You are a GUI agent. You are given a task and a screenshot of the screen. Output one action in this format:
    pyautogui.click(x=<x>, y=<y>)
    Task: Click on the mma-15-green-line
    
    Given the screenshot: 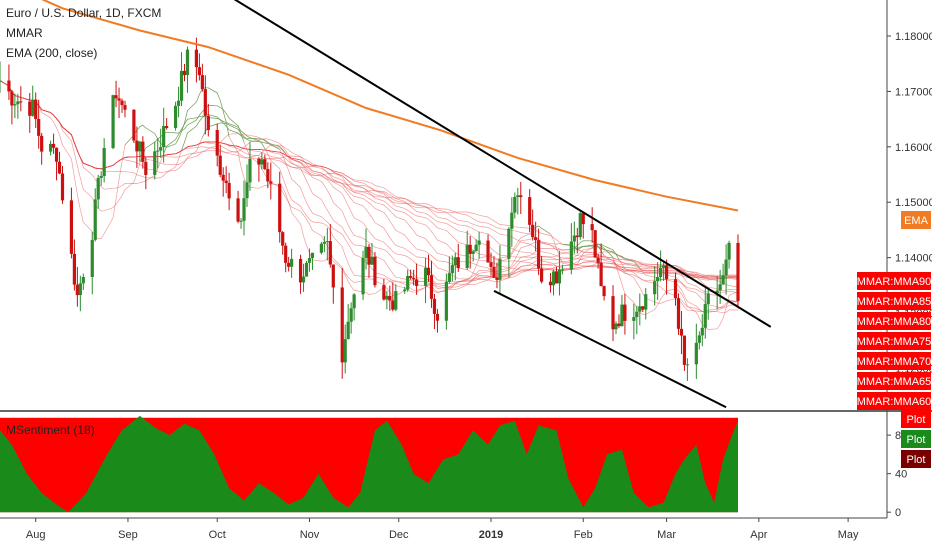 What is the action you would take?
    pyautogui.click(x=367, y=179)
    